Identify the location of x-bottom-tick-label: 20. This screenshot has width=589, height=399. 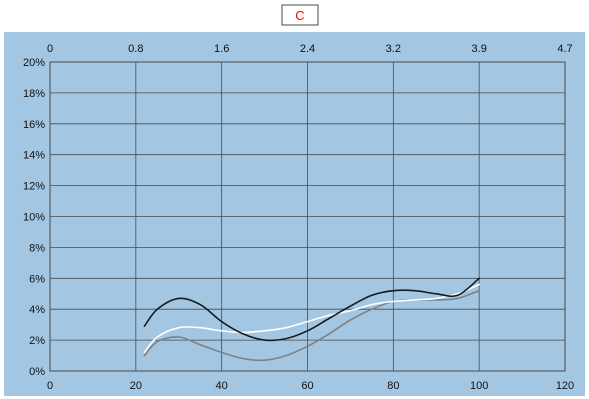
(136, 386).